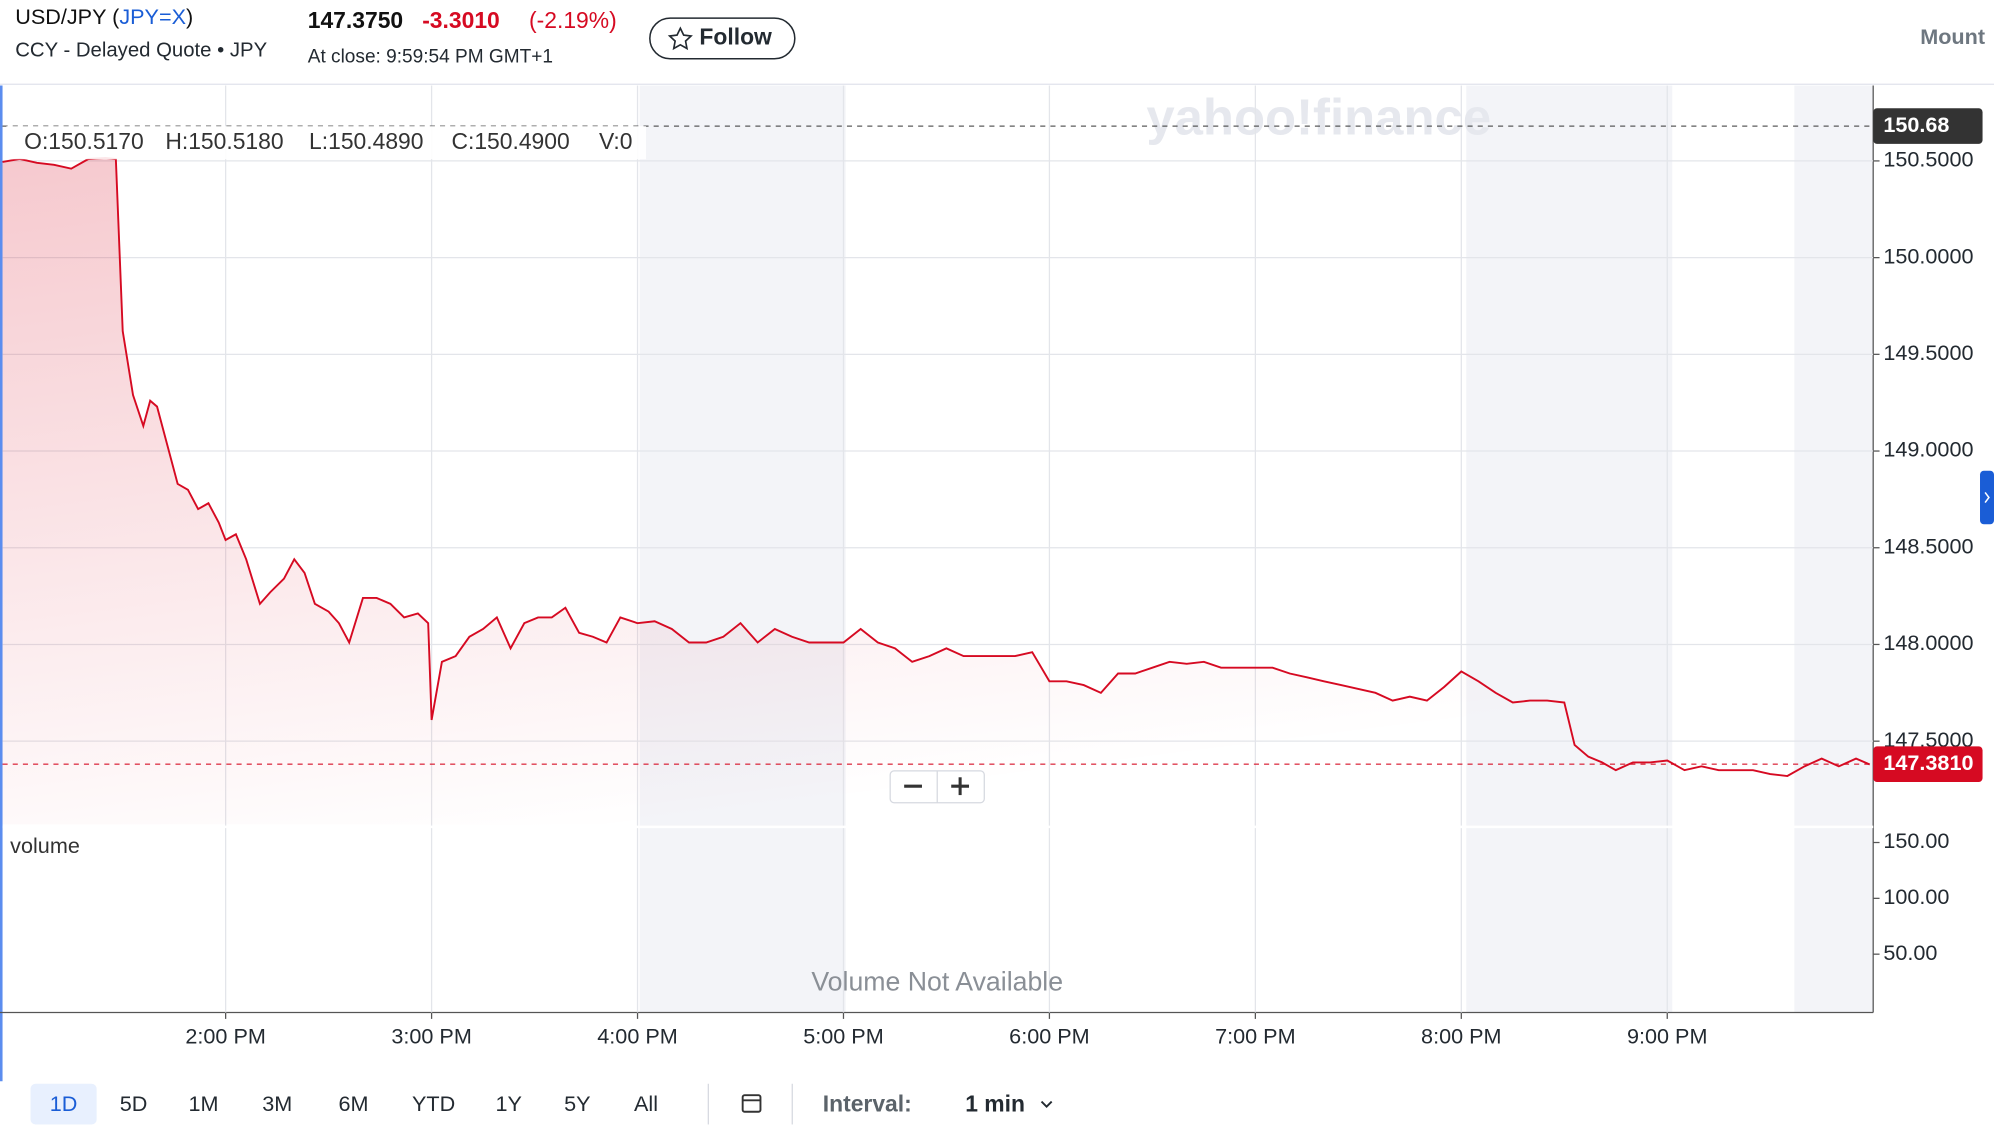 Image resolution: width=1994 pixels, height=1145 pixels. Describe the element at coordinates (141, 51) in the screenshot. I see `subtitle: CCY - Delayed Quote • JPY` at that location.